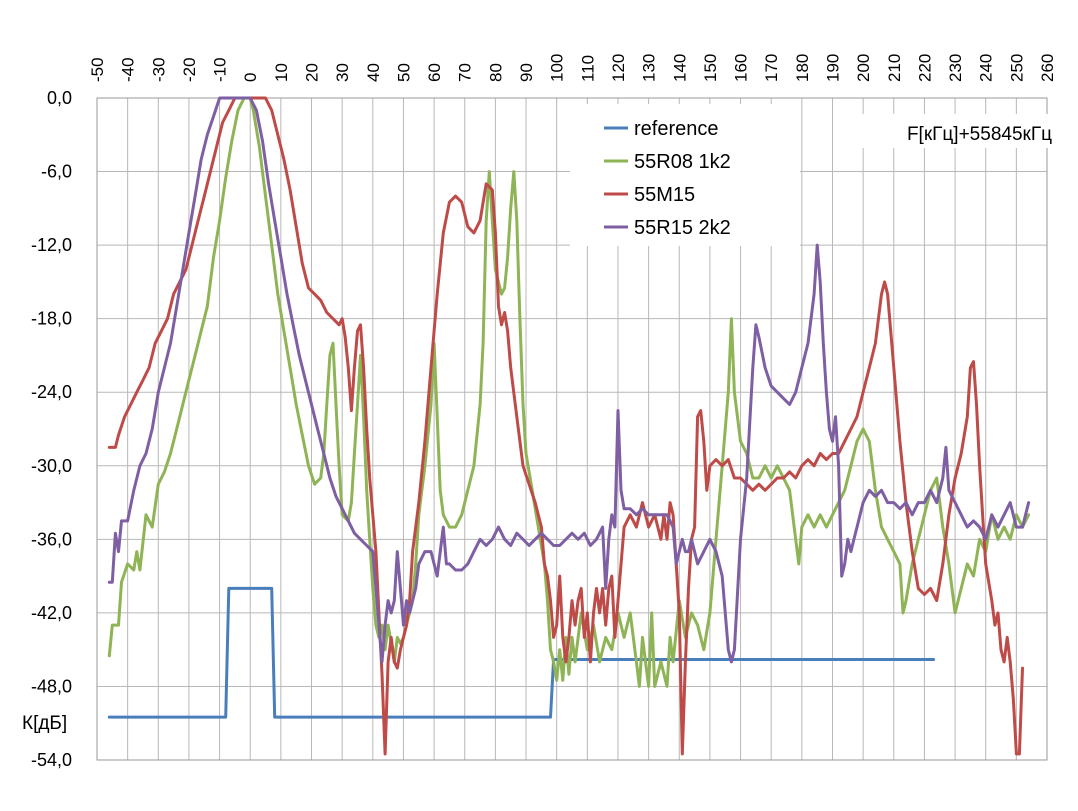 This screenshot has width=1078, height=811. I want to click on y-tick-label: -42,0, so click(51, 613).